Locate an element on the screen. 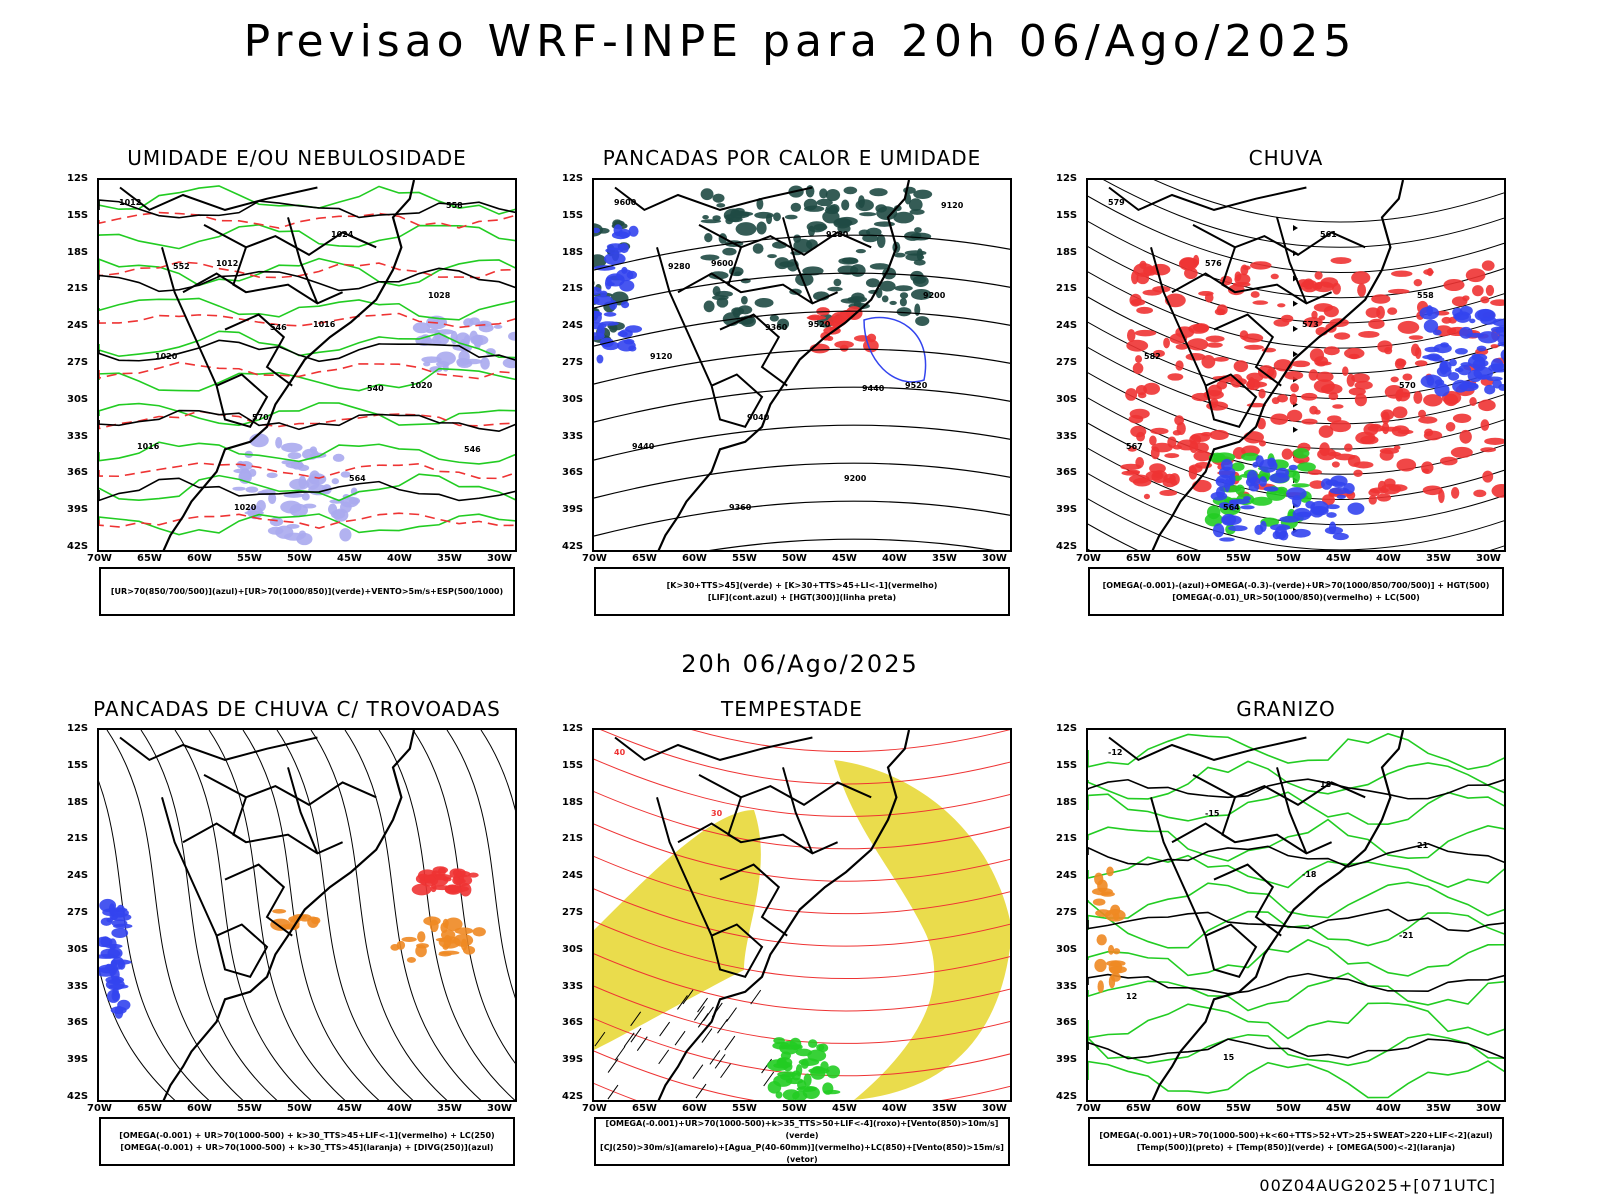 The height and width of the screenshot is (1200, 1600). unstable-area is located at coordinates (815, 317).